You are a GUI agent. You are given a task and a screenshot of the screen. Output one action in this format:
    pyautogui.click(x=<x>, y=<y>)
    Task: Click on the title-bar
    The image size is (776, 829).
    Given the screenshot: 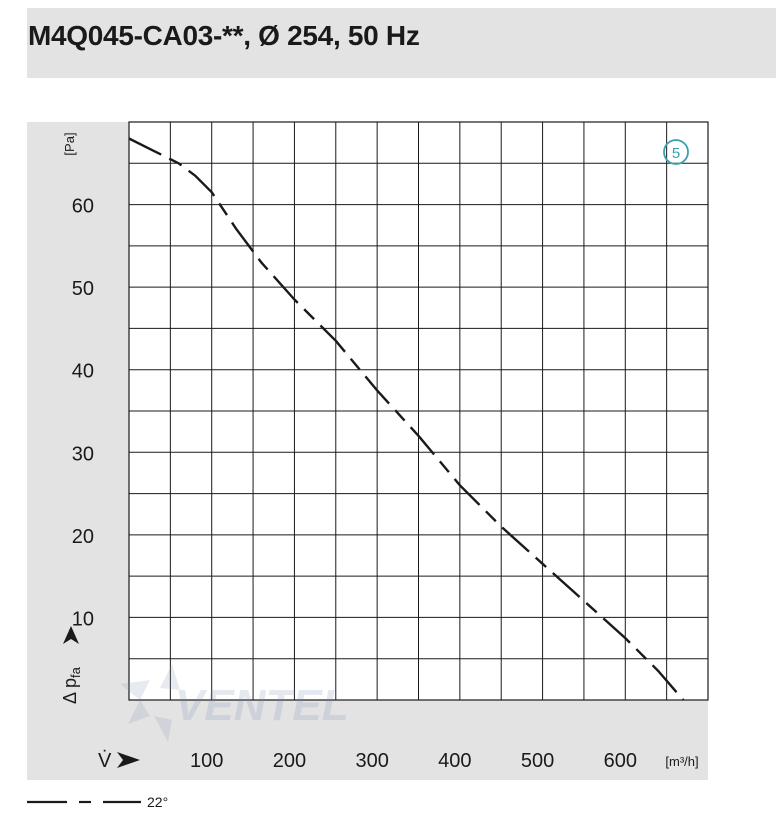 What is the action you would take?
    pyautogui.click(x=401, y=43)
    